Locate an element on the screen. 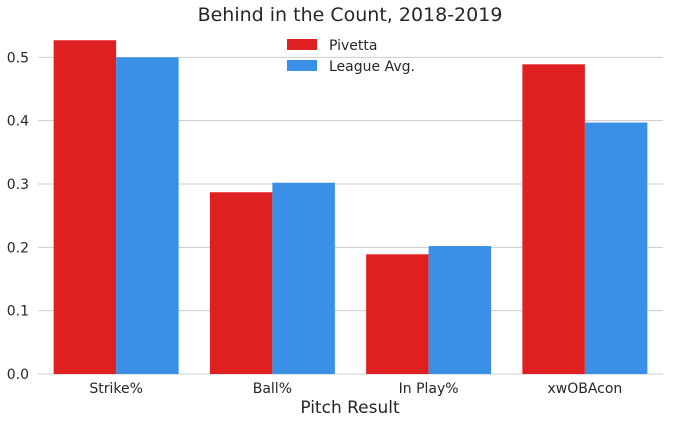 This screenshot has width=677, height=421. y-tick-label: 0.1 is located at coordinates (18, 312).